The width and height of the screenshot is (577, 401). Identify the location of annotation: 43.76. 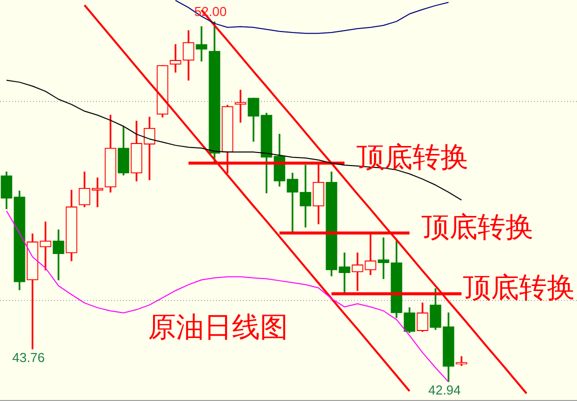
(28, 358).